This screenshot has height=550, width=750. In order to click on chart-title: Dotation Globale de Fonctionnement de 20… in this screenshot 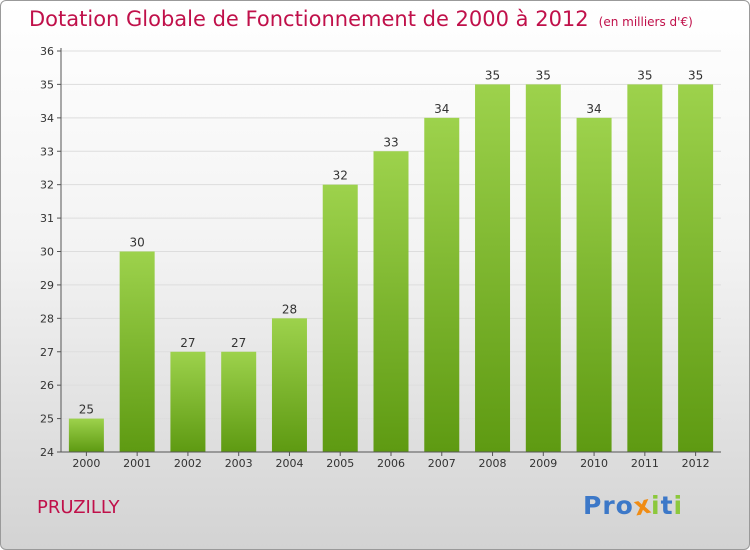, I will do `click(361, 19)`.